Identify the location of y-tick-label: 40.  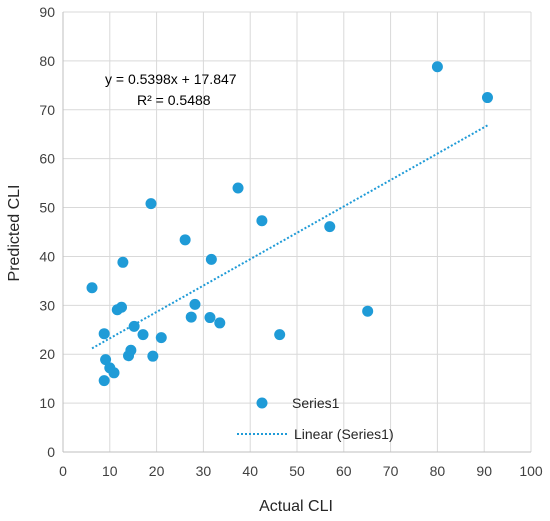
(47, 256).